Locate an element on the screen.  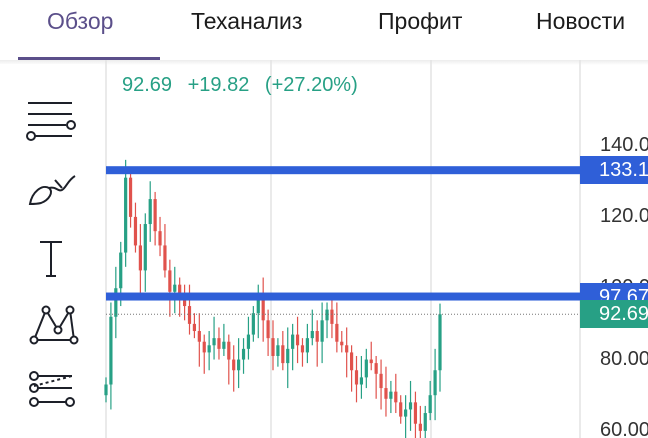
pattern-tool is located at coordinates (51, 326).